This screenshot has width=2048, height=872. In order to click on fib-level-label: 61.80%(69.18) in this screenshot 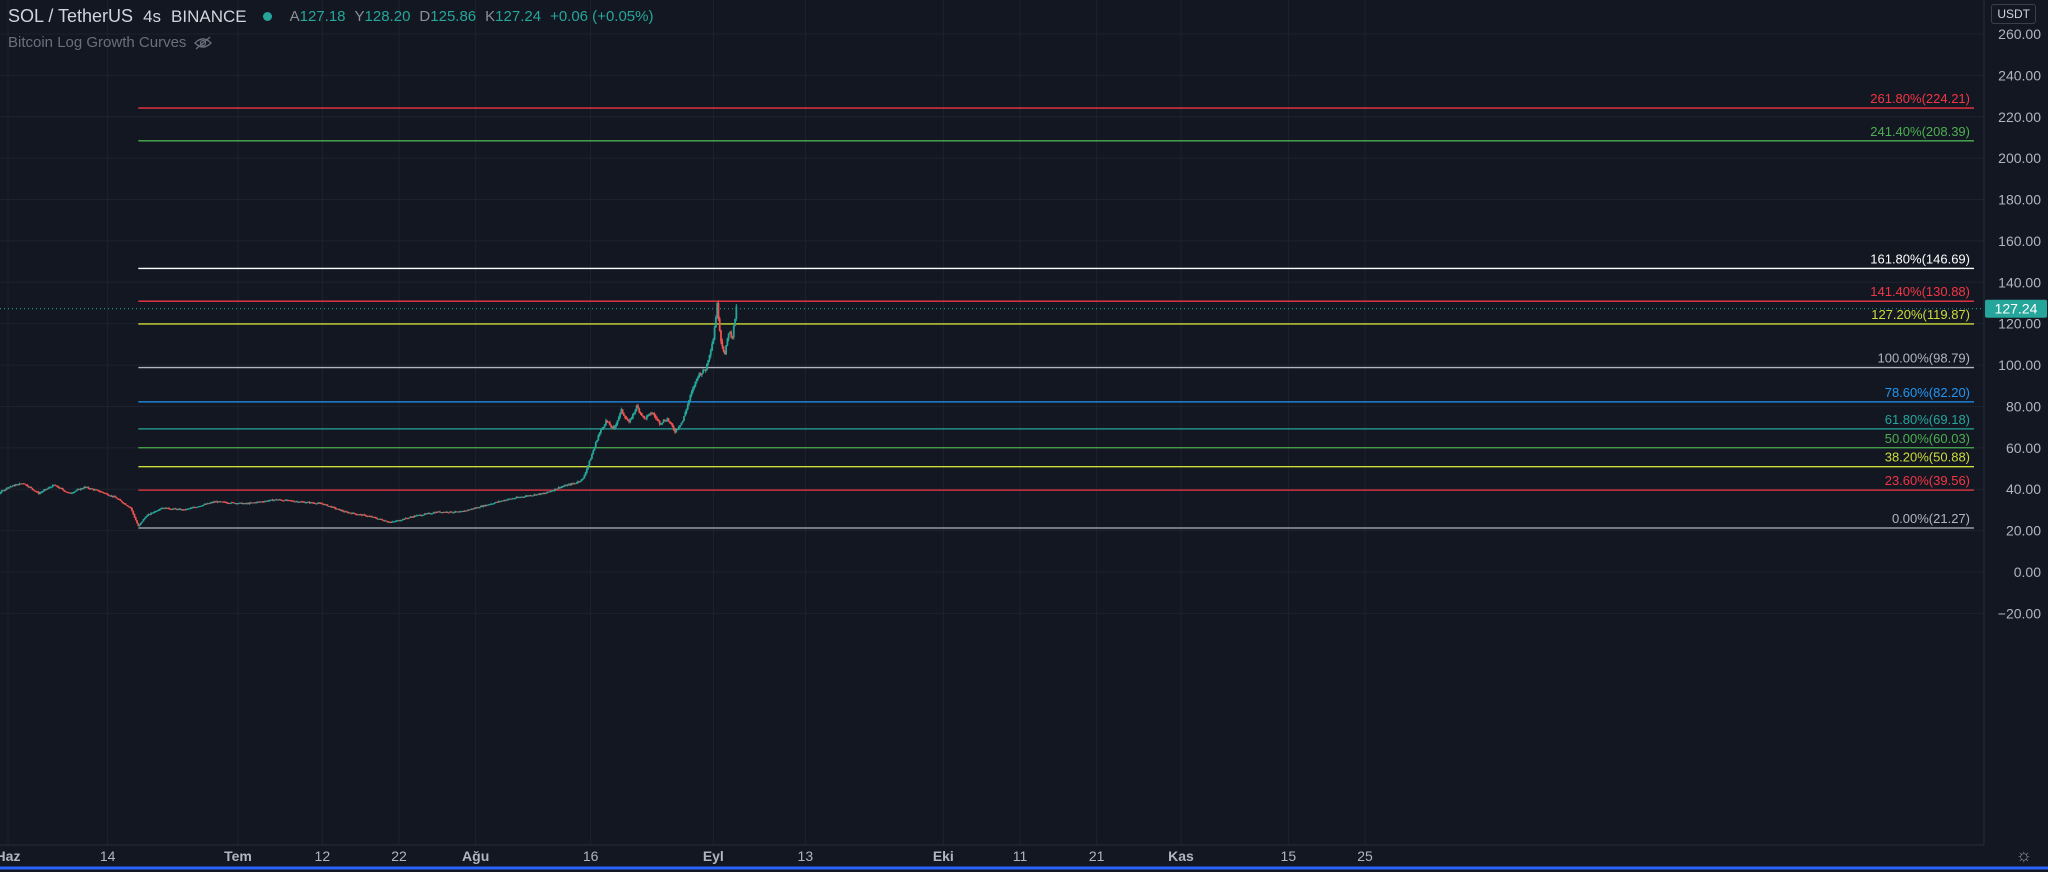, I will do `click(1927, 419)`.